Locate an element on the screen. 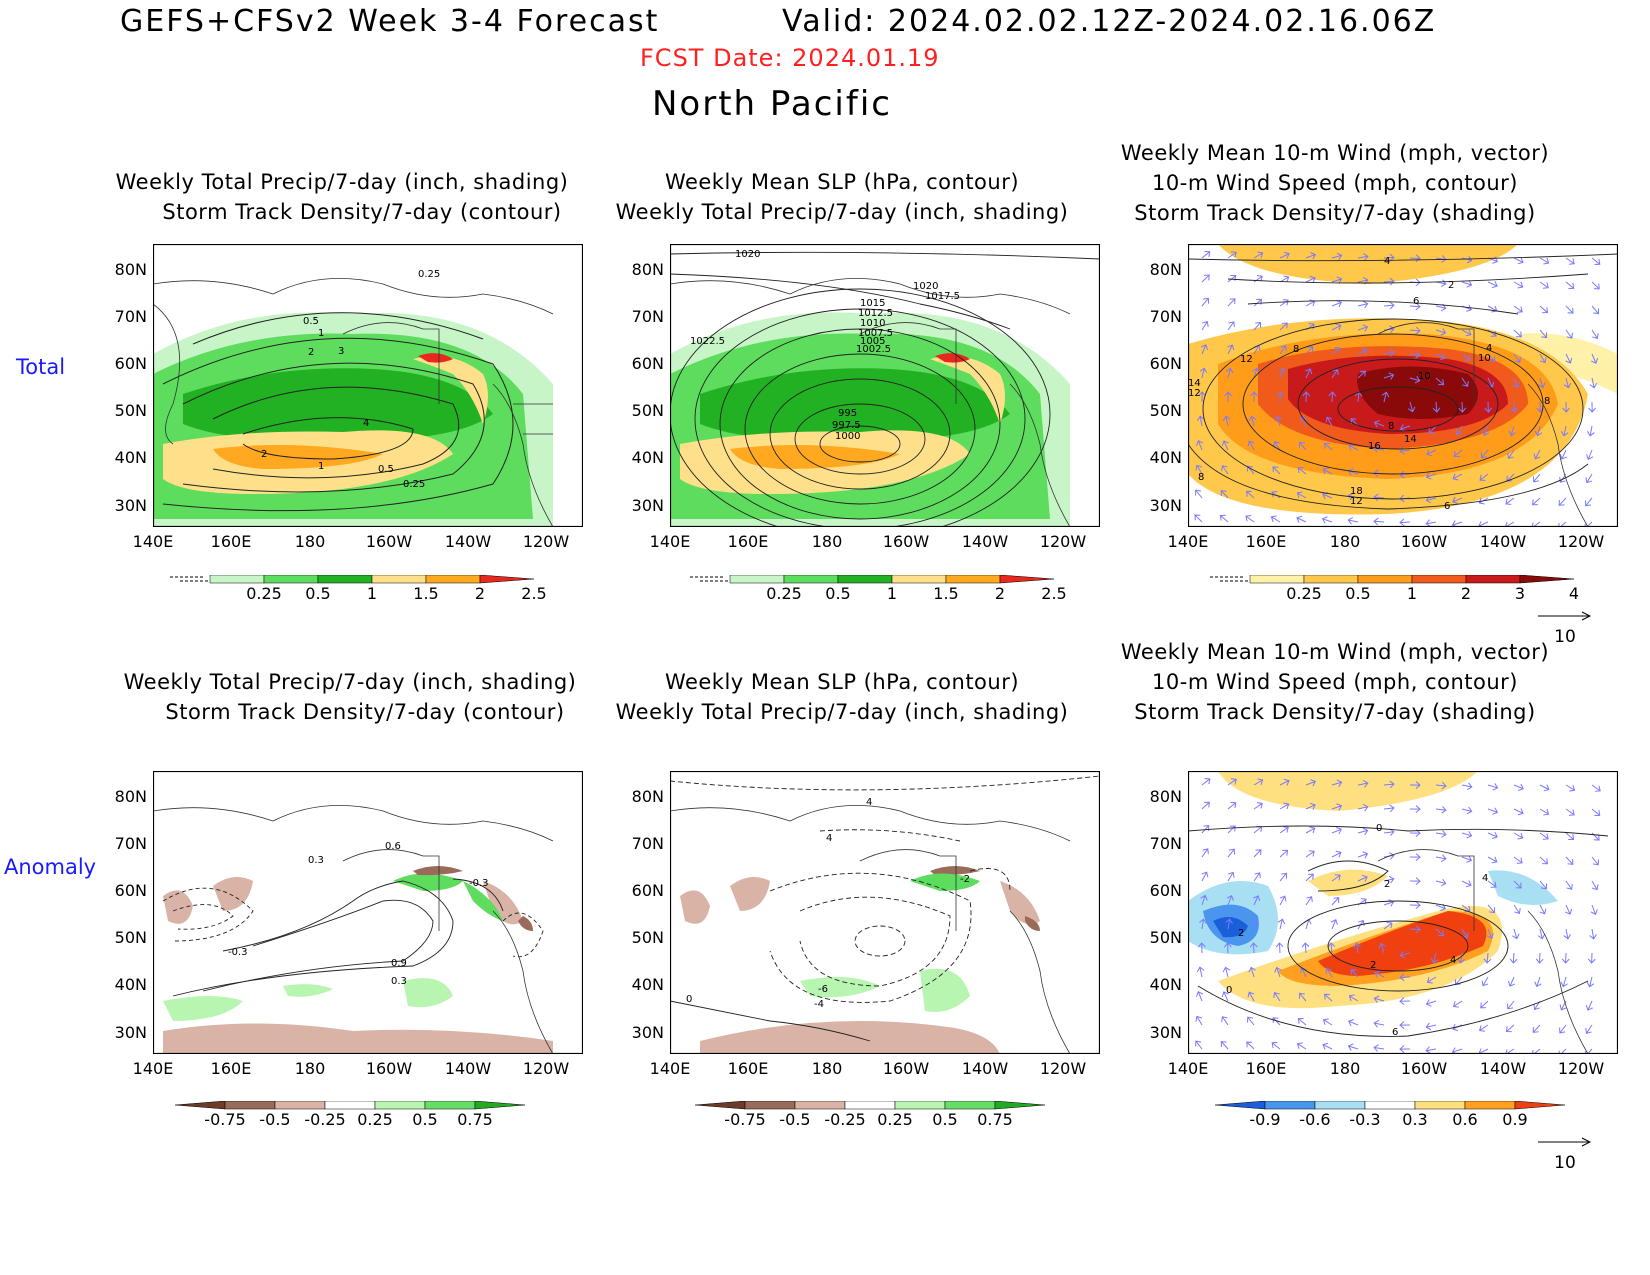 The height and width of the screenshot is (1275, 1650). svg-text: 0.5 is located at coordinates (386, 469).